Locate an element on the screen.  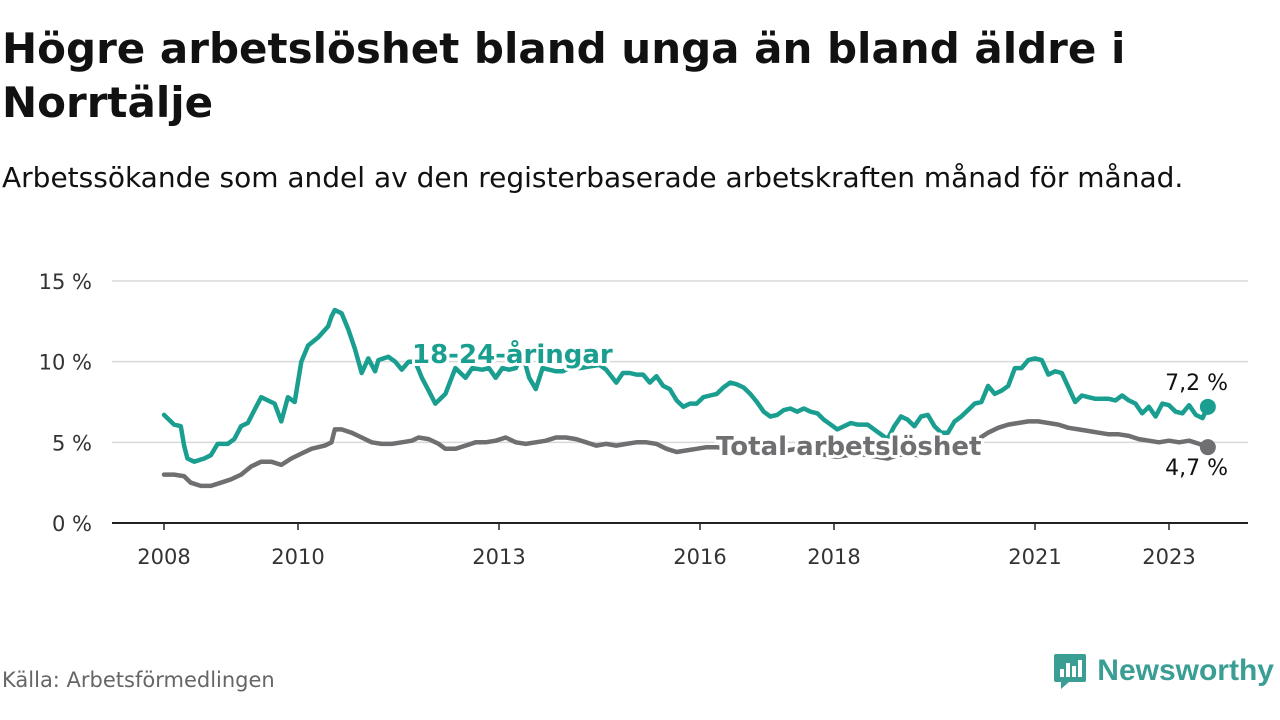
series-line is located at coordinates (686, 454).